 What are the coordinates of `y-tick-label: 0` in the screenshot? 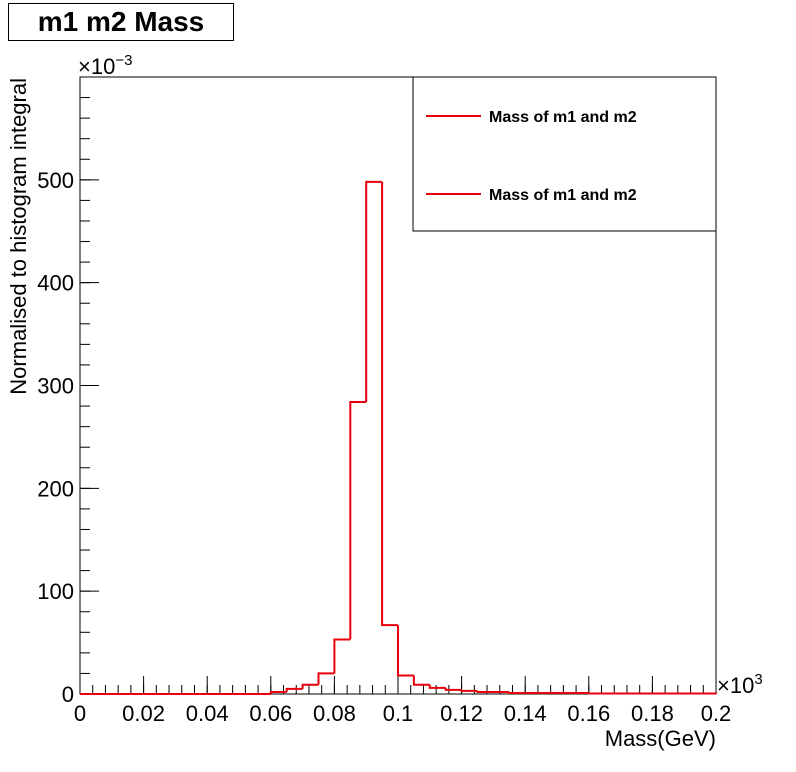 It's located at (68, 694).